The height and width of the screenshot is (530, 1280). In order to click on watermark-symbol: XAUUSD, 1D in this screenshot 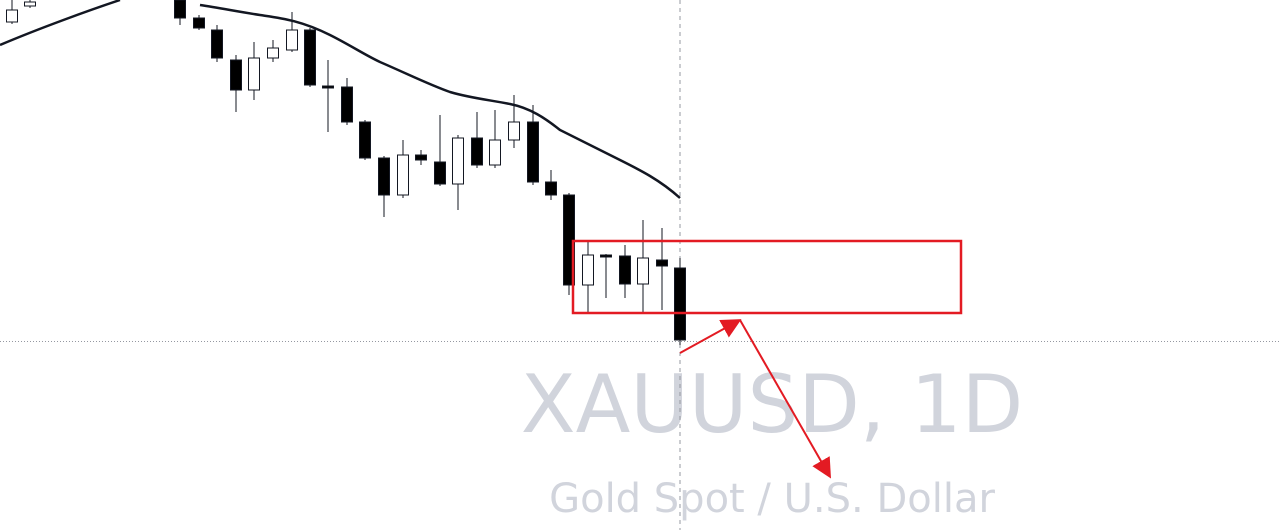, I will do `click(772, 404)`.